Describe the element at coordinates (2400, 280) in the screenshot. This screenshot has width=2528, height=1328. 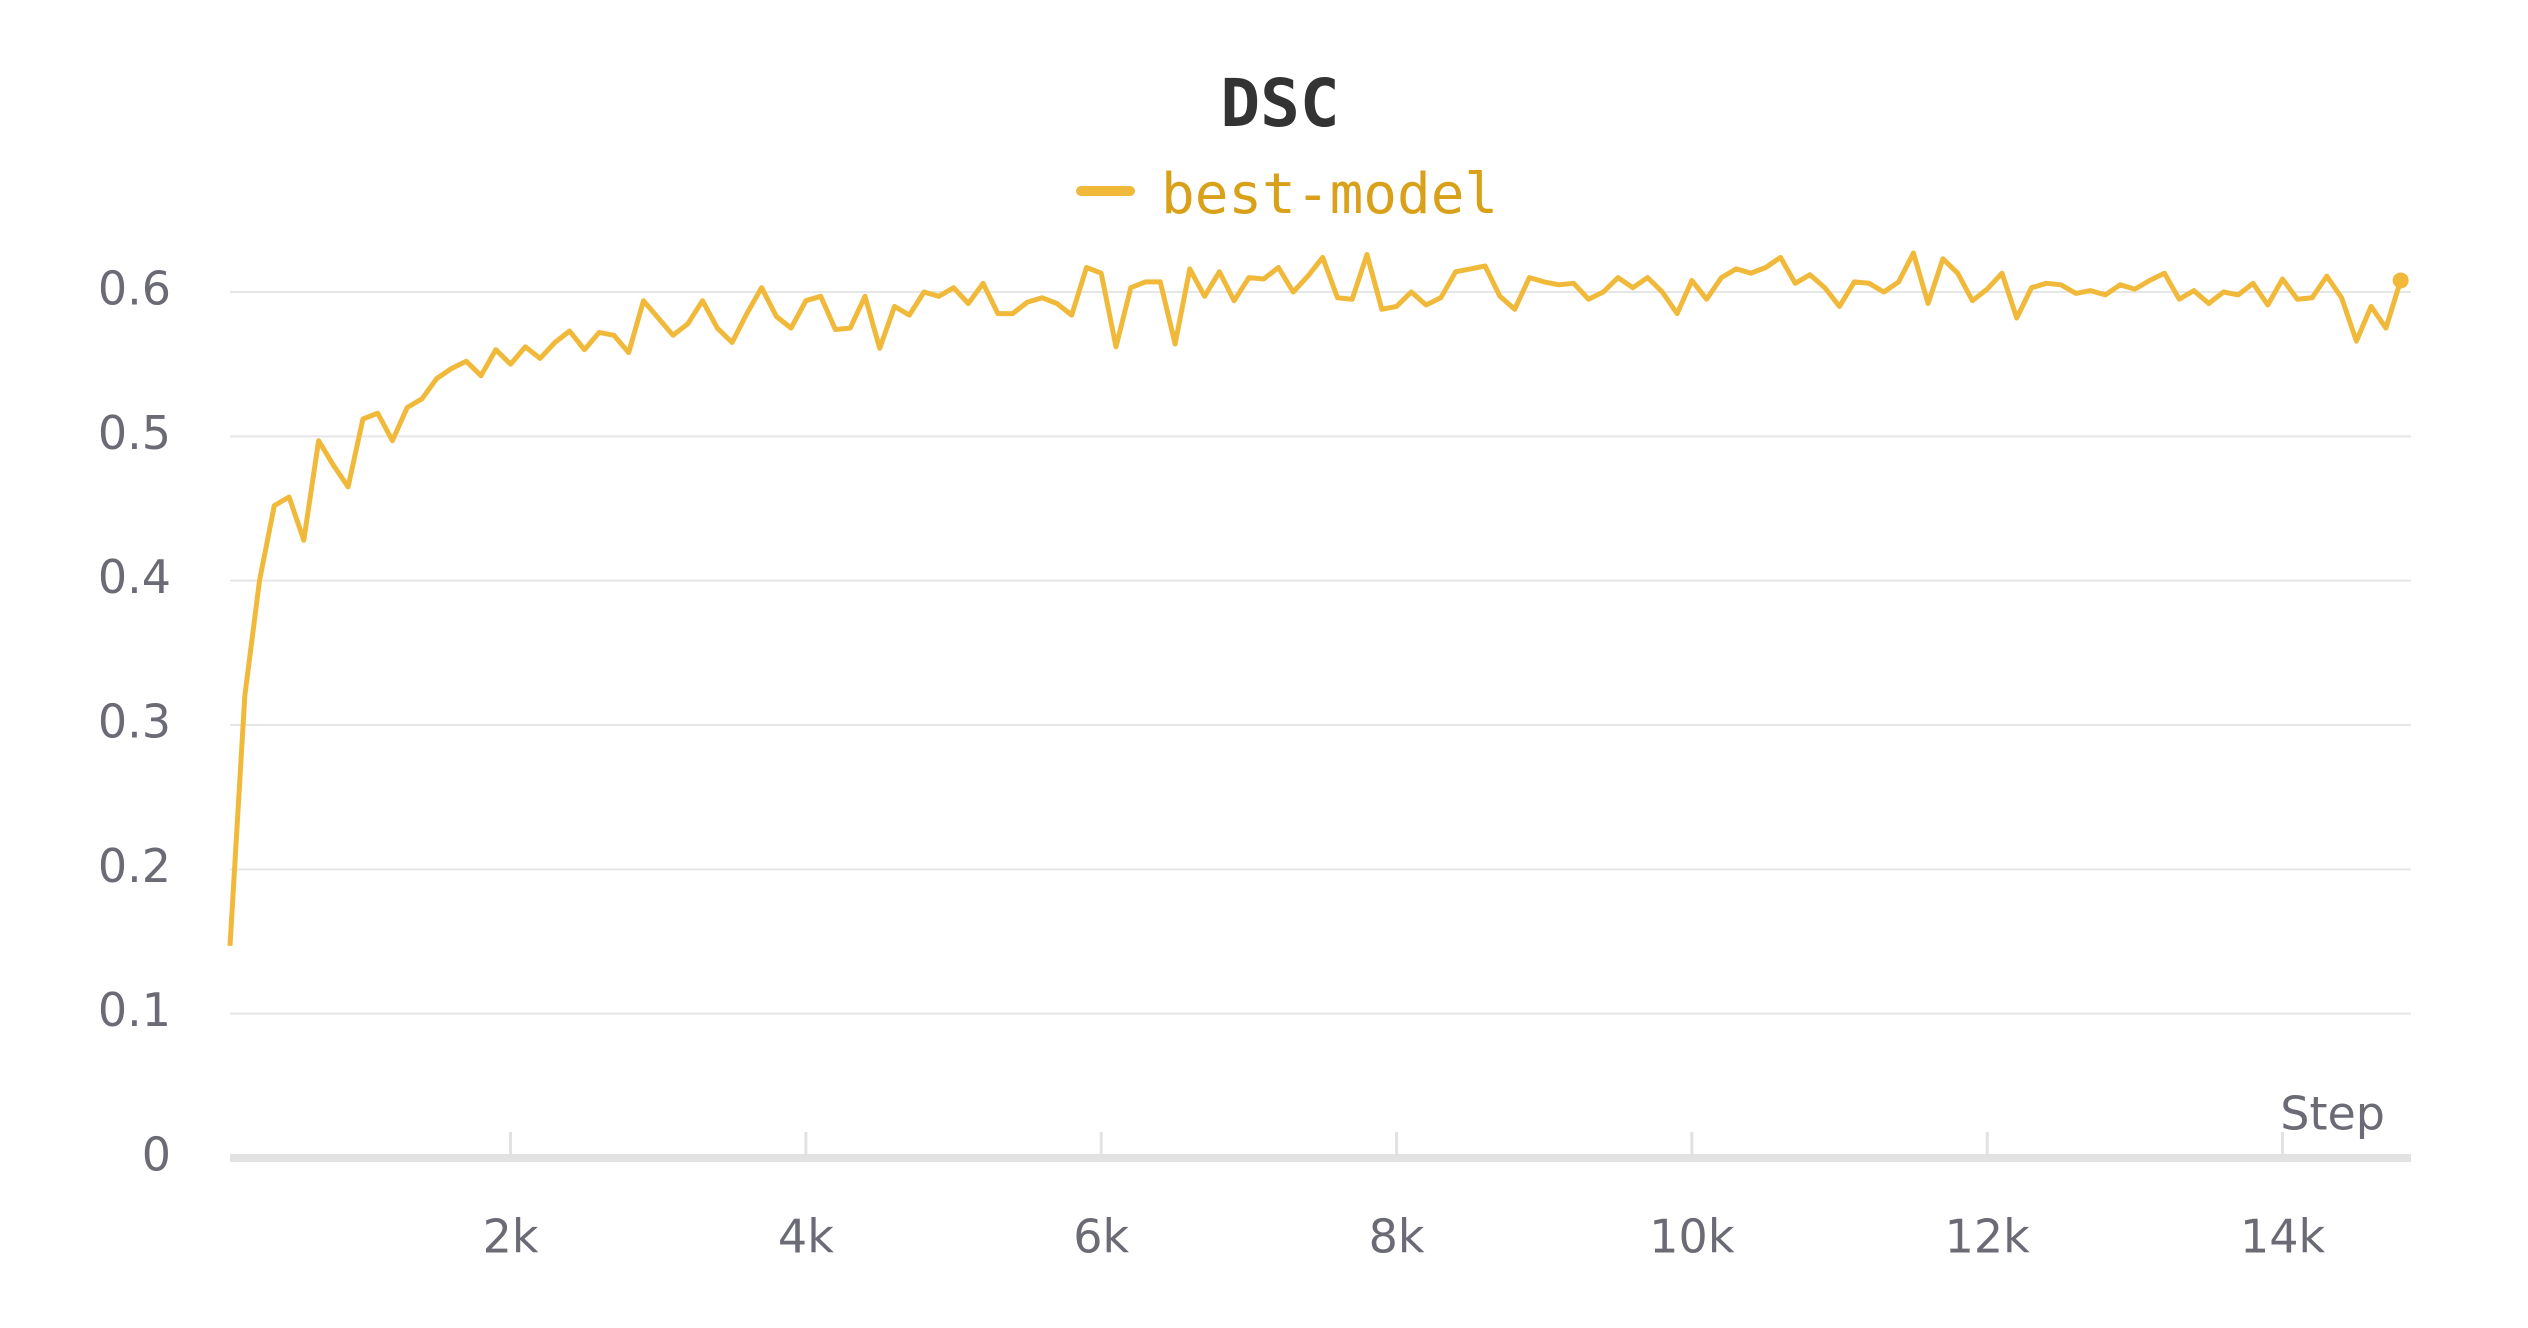
I see `end-point` at that location.